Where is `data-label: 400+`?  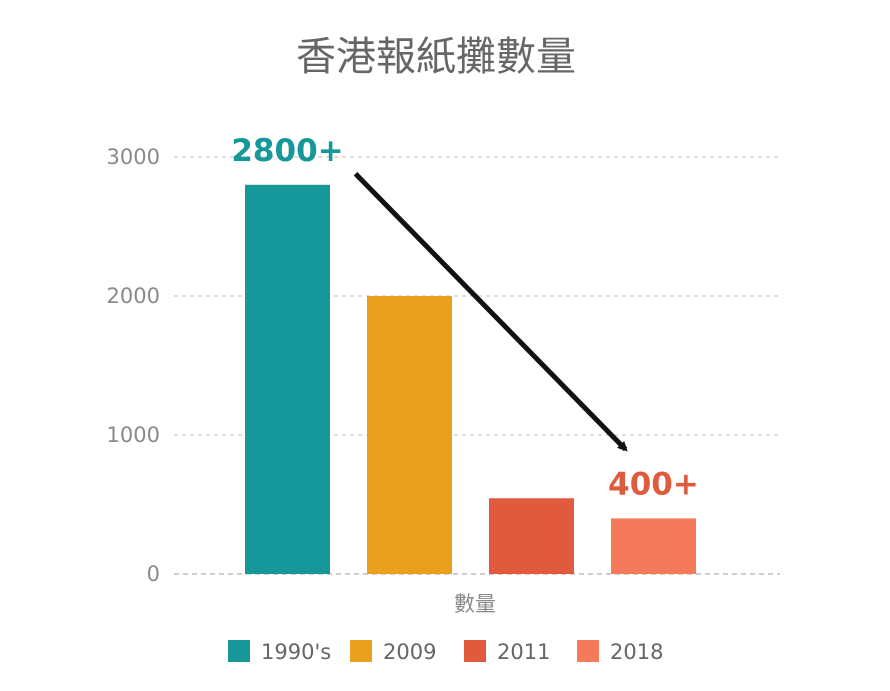
data-label: 400+ is located at coordinates (653, 484).